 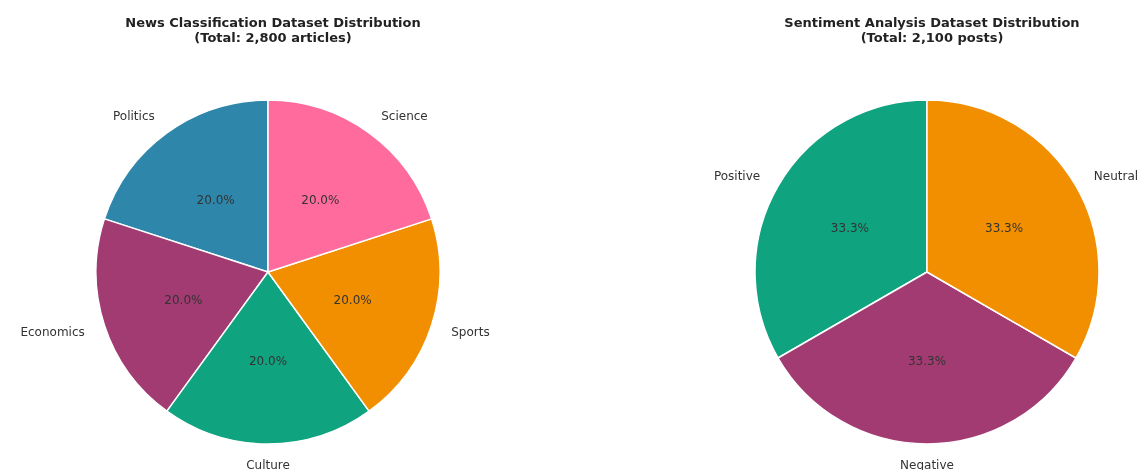 What do you see at coordinates (1116, 175) in the screenshot?
I see `slice-label: Neutral` at bounding box center [1116, 175].